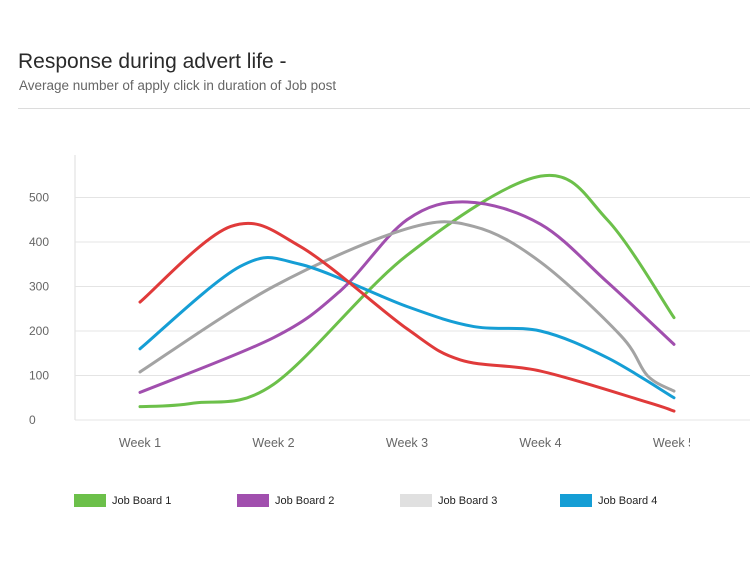 This screenshot has height=563, width=750. I want to click on x-tick-label: Week 4, so click(540, 443).